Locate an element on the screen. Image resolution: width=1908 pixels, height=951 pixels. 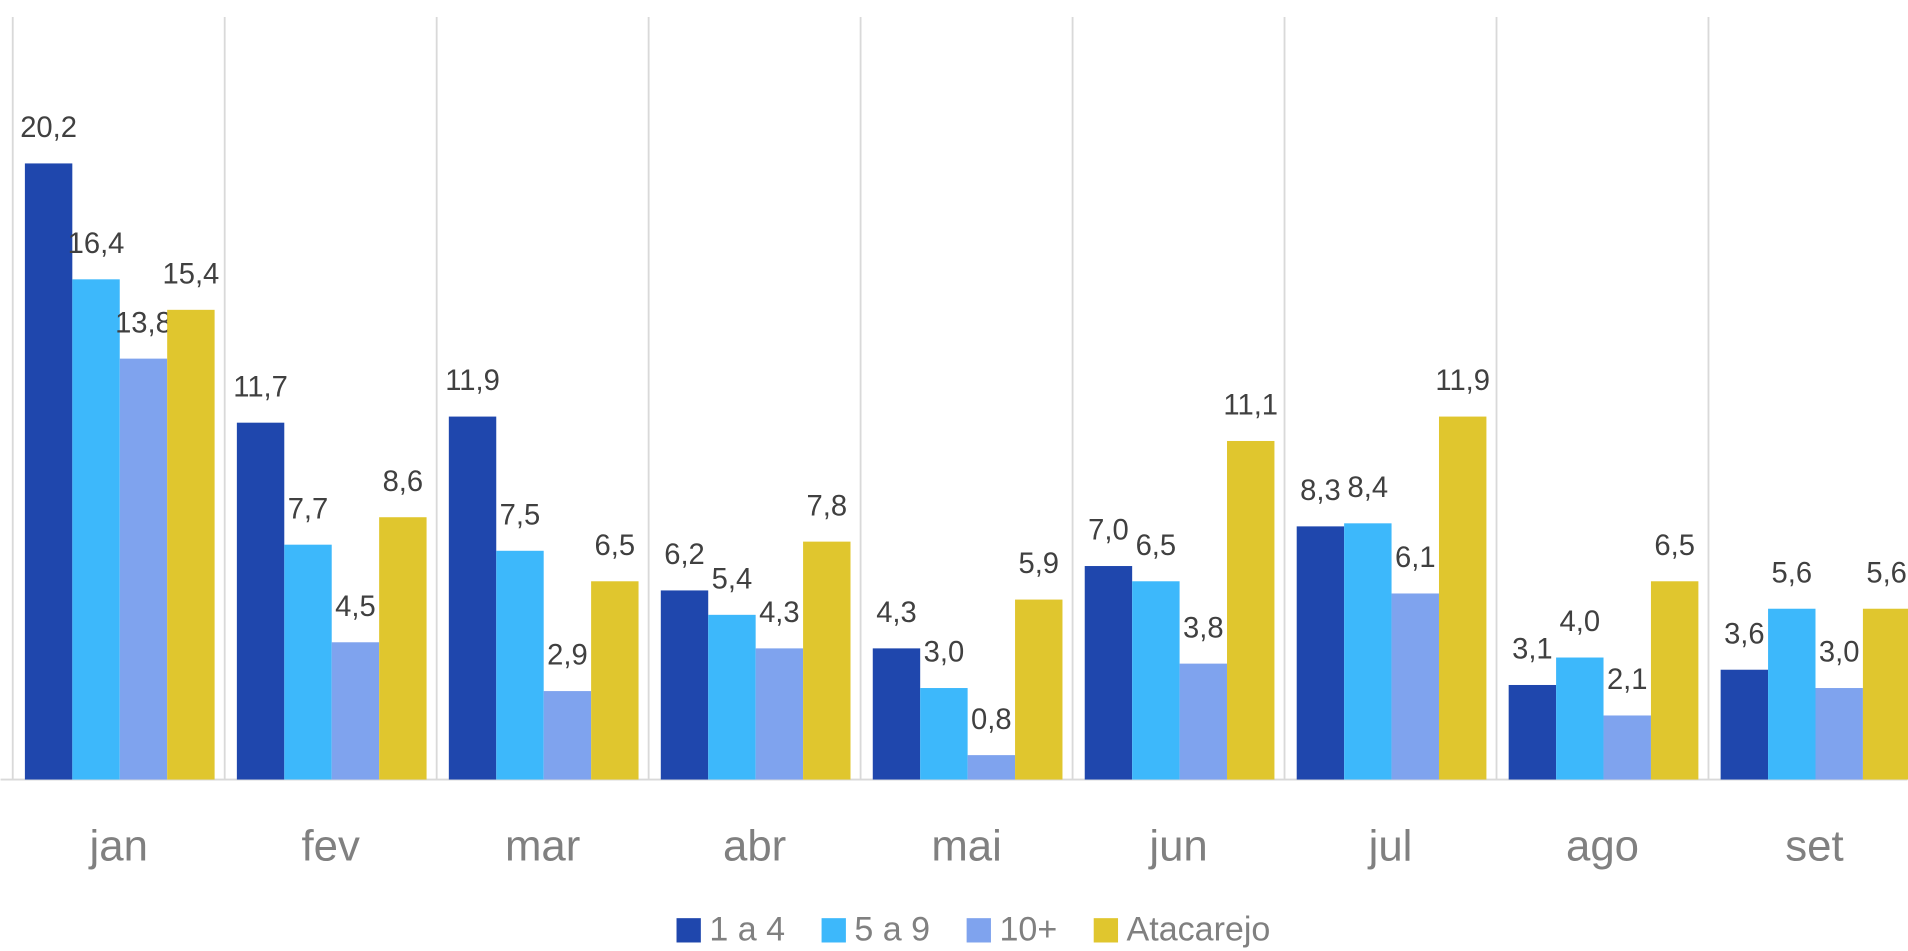
x-tick-label: set is located at coordinates (1814, 845).